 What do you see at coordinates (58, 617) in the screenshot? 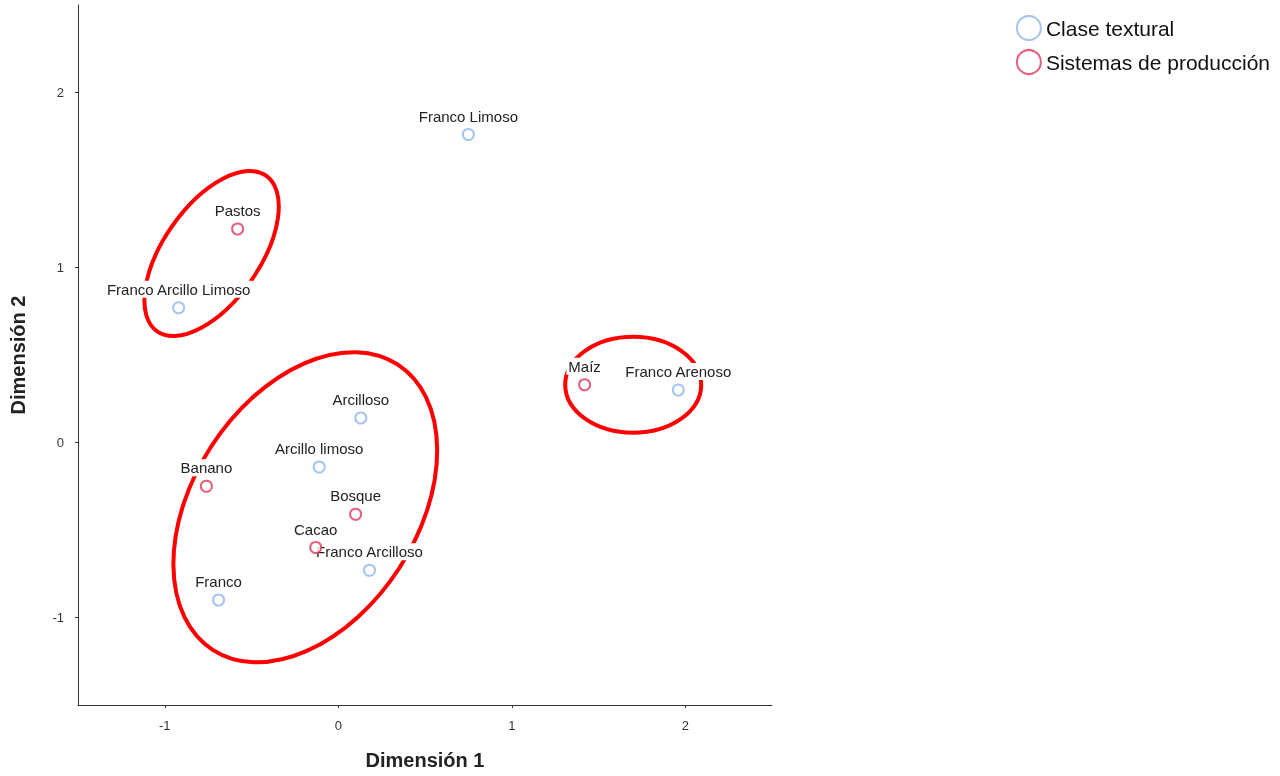
I see `y-tick-label: -1` at bounding box center [58, 617].